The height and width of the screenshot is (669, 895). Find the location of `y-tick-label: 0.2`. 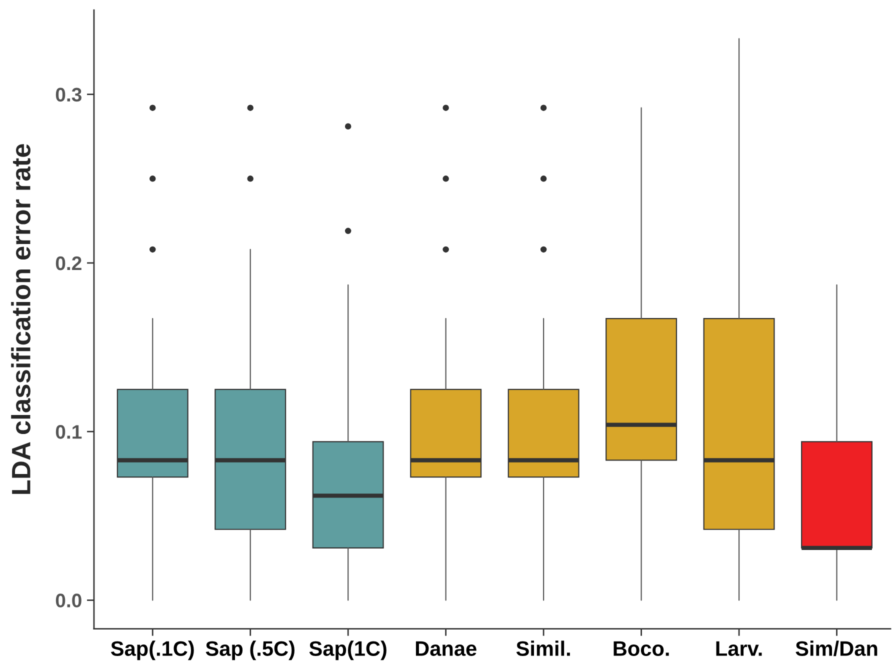

y-tick-label: 0.2 is located at coordinates (69, 263).